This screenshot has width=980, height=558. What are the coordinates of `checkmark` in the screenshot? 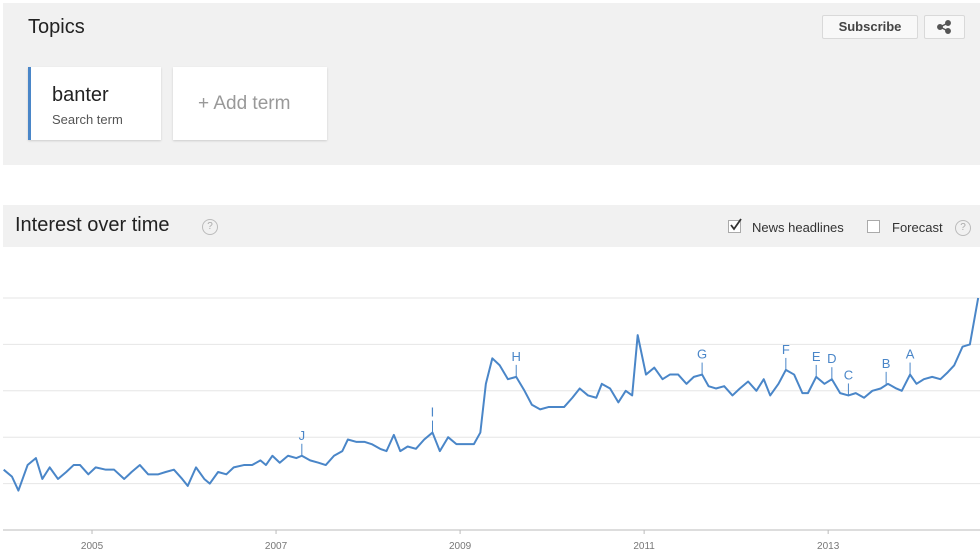 It's located at (736, 224).